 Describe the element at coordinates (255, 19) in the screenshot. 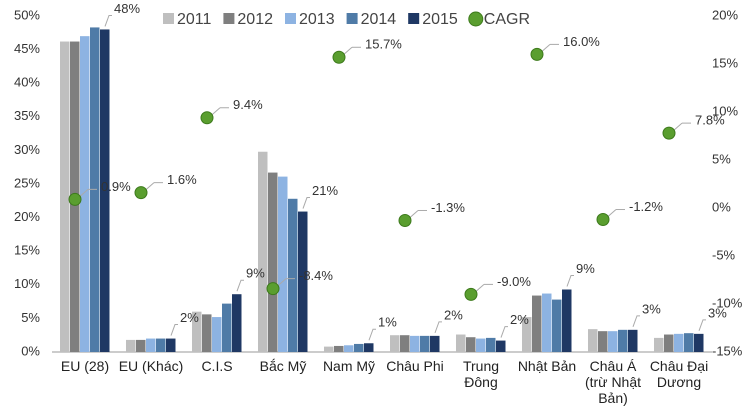

I see `legend-label: 2012` at that location.